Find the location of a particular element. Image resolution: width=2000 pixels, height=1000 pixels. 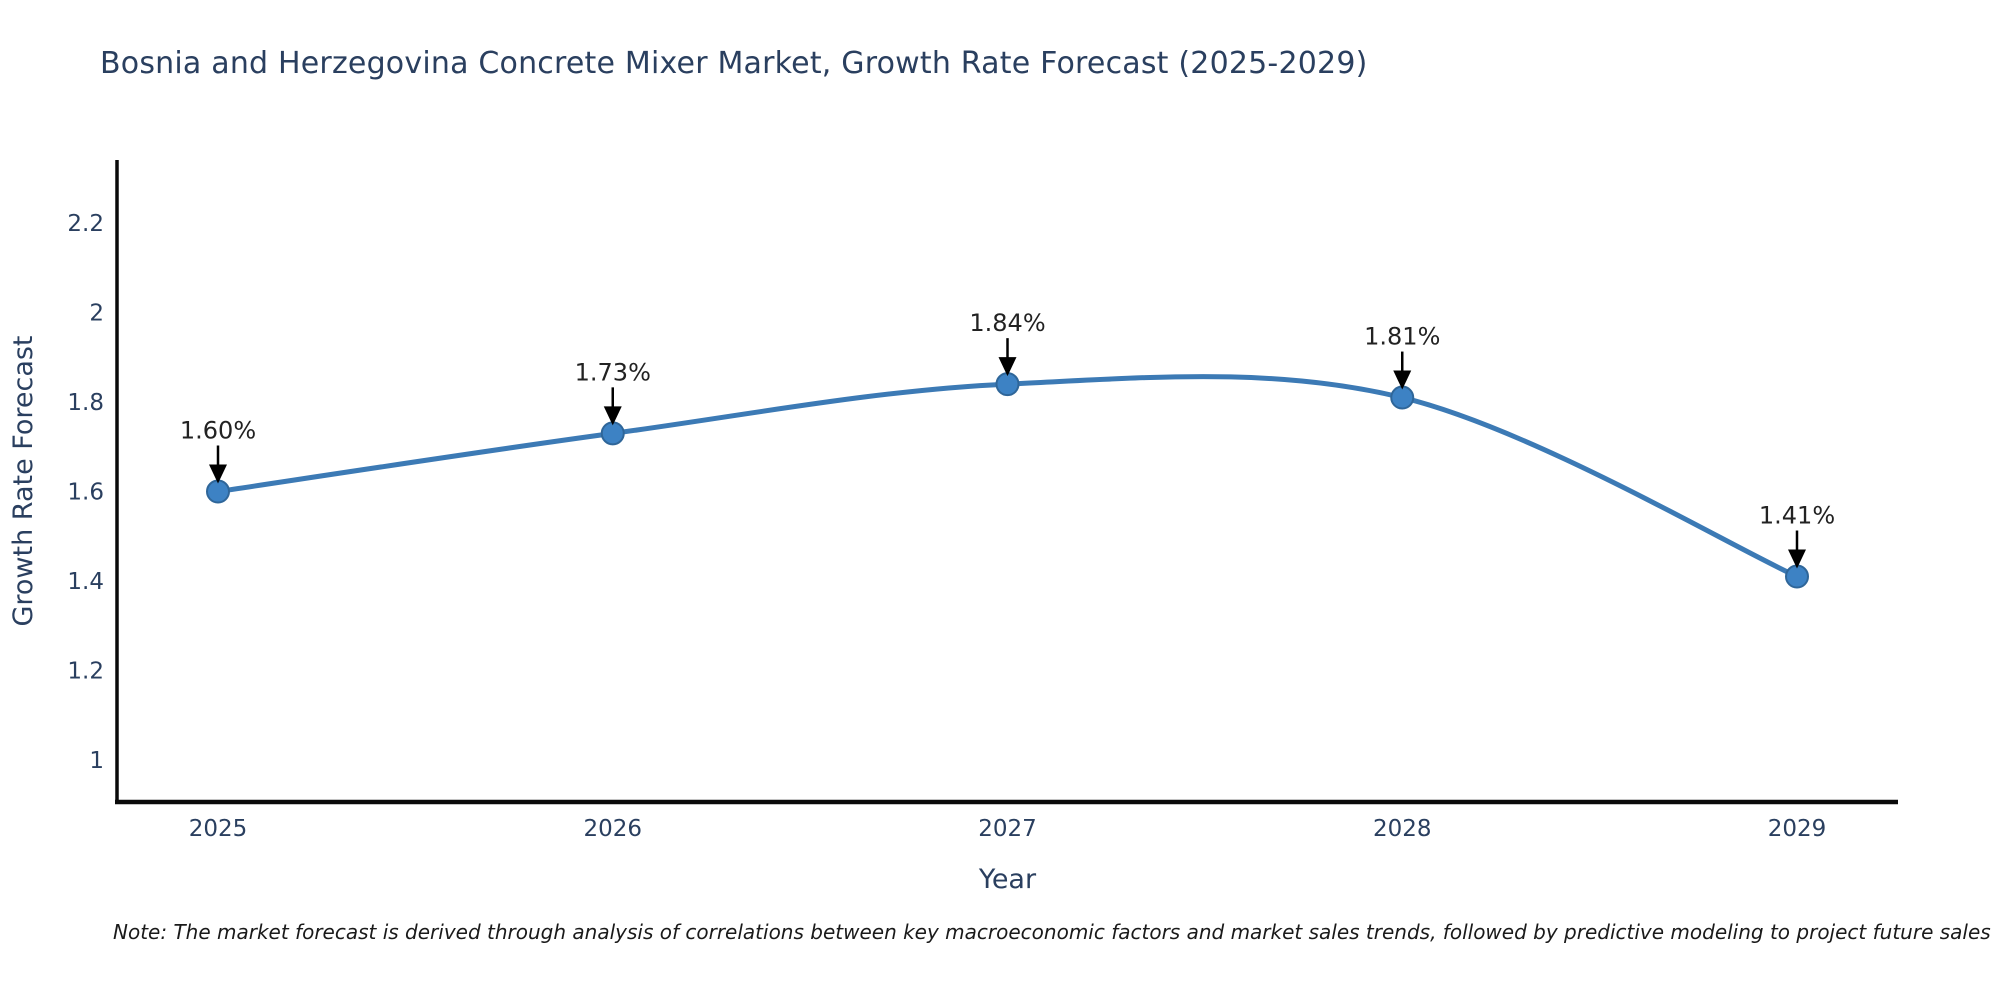

x-tick-label: 2028 is located at coordinates (1402, 829).